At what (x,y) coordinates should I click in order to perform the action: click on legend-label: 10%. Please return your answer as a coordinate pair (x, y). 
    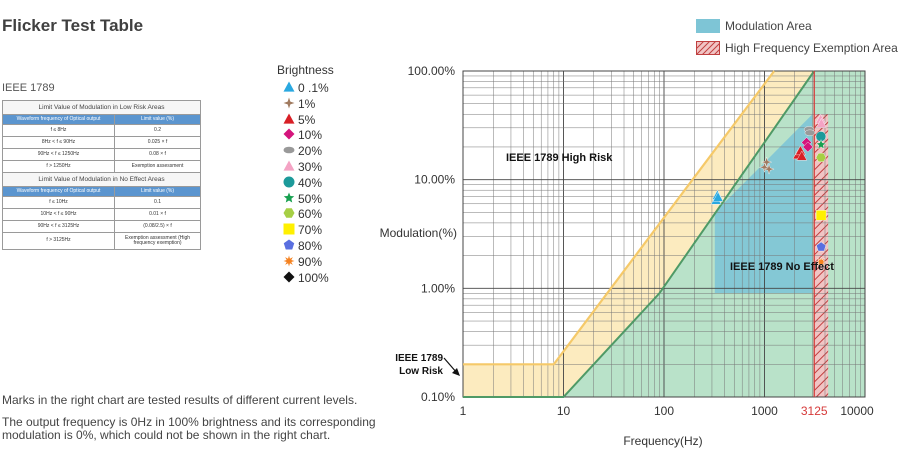
    Looking at the image, I should click on (310, 135).